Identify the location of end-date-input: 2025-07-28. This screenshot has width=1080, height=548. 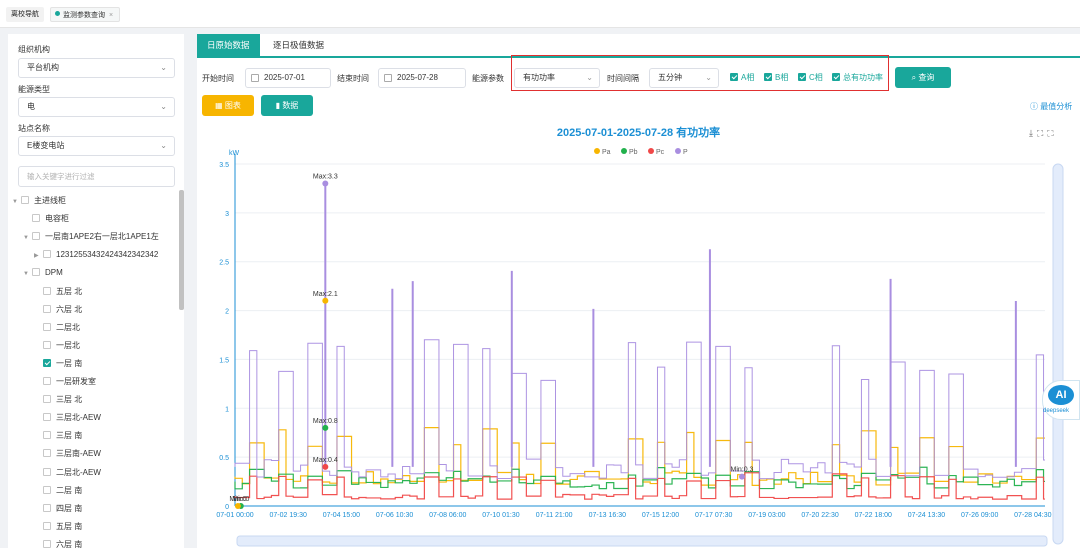
(422, 78).